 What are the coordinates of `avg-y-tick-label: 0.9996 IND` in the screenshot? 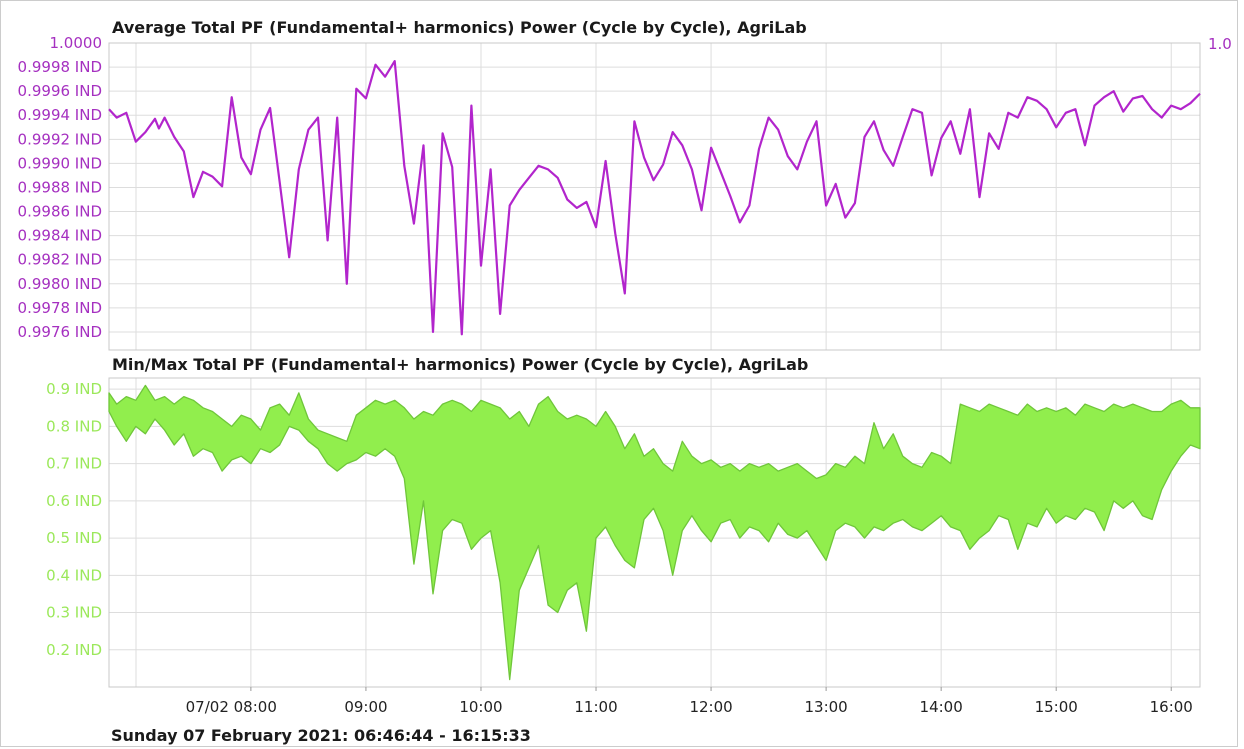 It's located at (60, 91).